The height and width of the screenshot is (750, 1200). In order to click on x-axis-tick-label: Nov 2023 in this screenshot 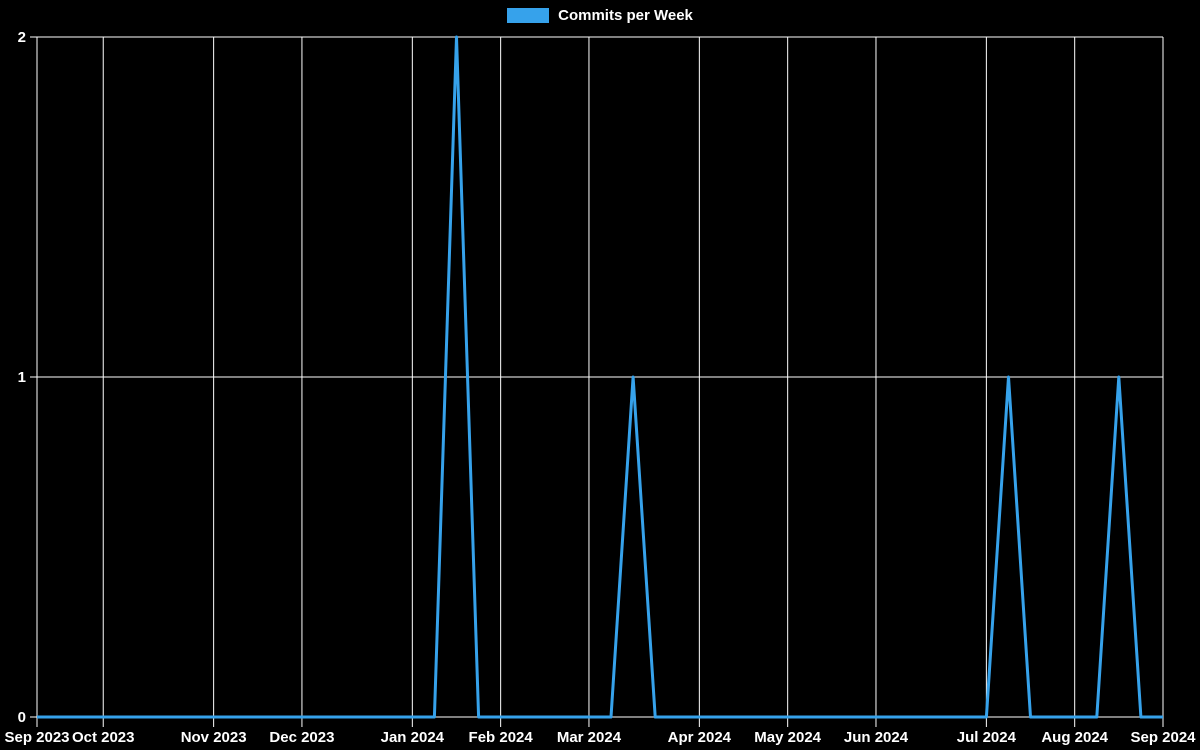, I will do `click(214, 737)`.